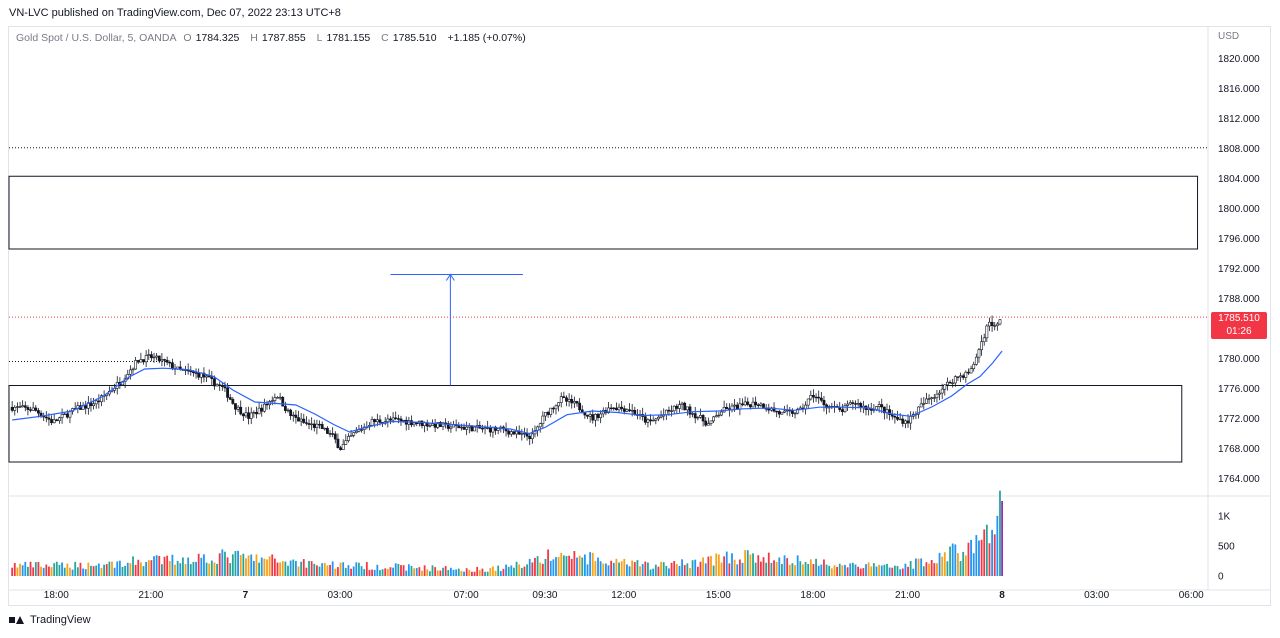  What do you see at coordinates (217, 38) in the screenshot?
I see `open-value: 1784.325` at bounding box center [217, 38].